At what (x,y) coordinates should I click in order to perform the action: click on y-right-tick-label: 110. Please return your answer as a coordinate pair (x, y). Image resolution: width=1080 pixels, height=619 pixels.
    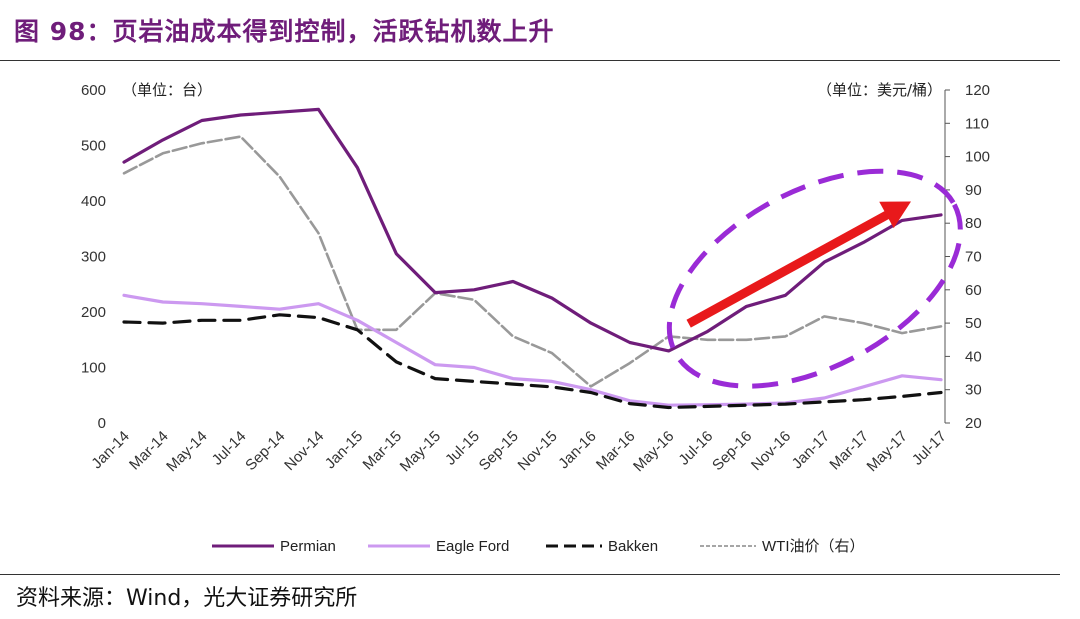
    Looking at the image, I should click on (977, 123).